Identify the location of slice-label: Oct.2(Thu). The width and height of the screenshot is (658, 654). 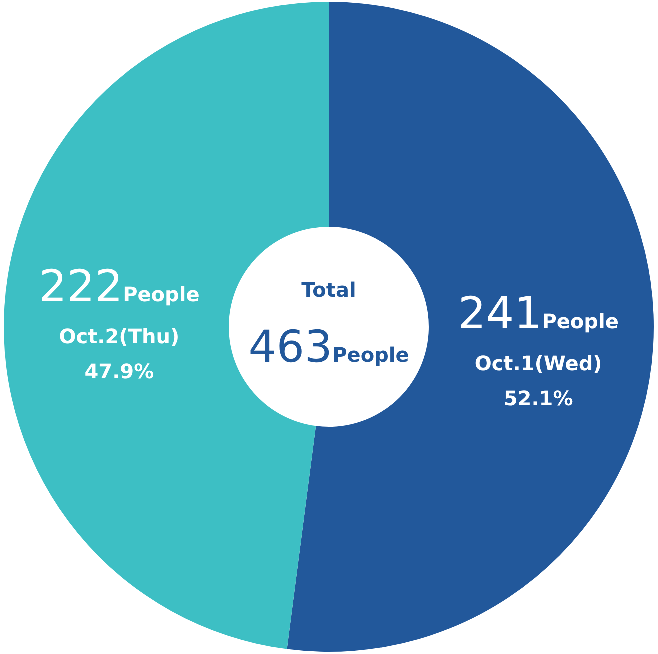
(119, 336).